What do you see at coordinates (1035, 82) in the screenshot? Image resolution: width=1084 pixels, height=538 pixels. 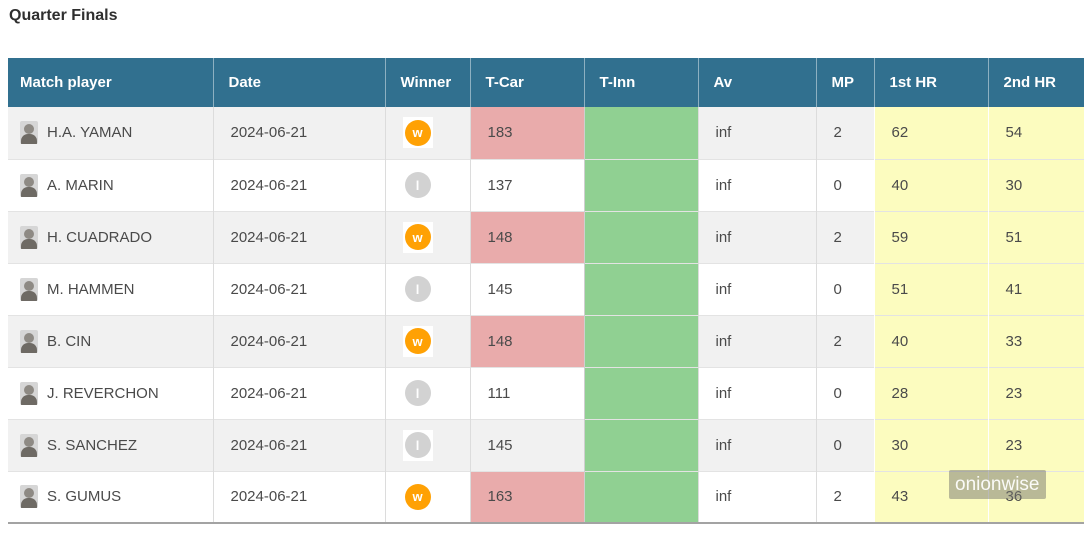 I see `col-header-2nd-hr: 2nd HR` at bounding box center [1035, 82].